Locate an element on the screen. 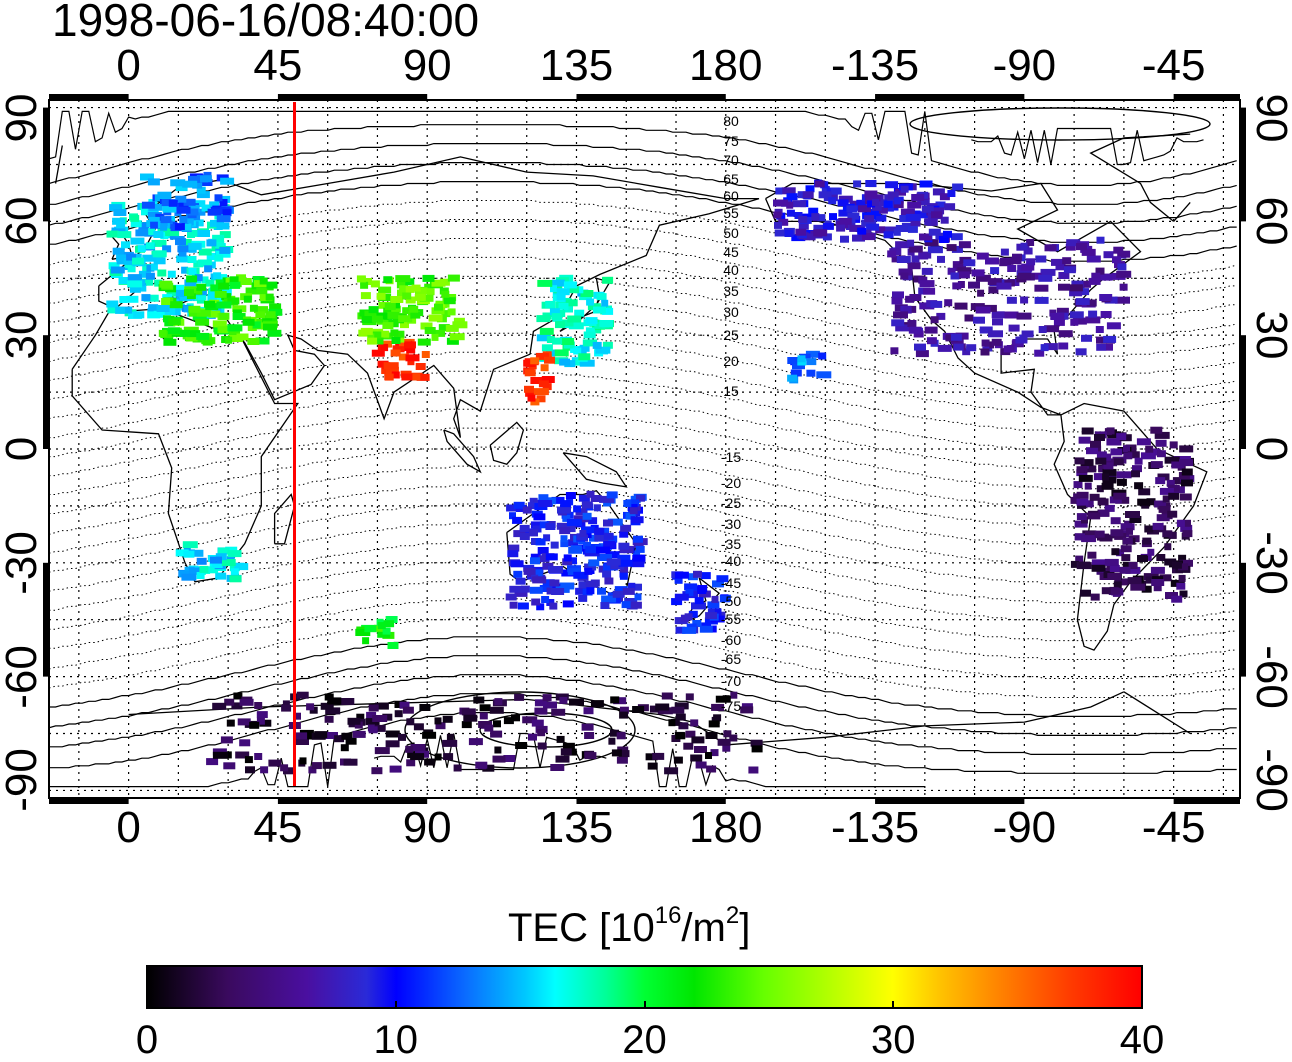 This screenshot has width=1292, height=1062. tec-cell-hawaii is located at coordinates (793, 360).